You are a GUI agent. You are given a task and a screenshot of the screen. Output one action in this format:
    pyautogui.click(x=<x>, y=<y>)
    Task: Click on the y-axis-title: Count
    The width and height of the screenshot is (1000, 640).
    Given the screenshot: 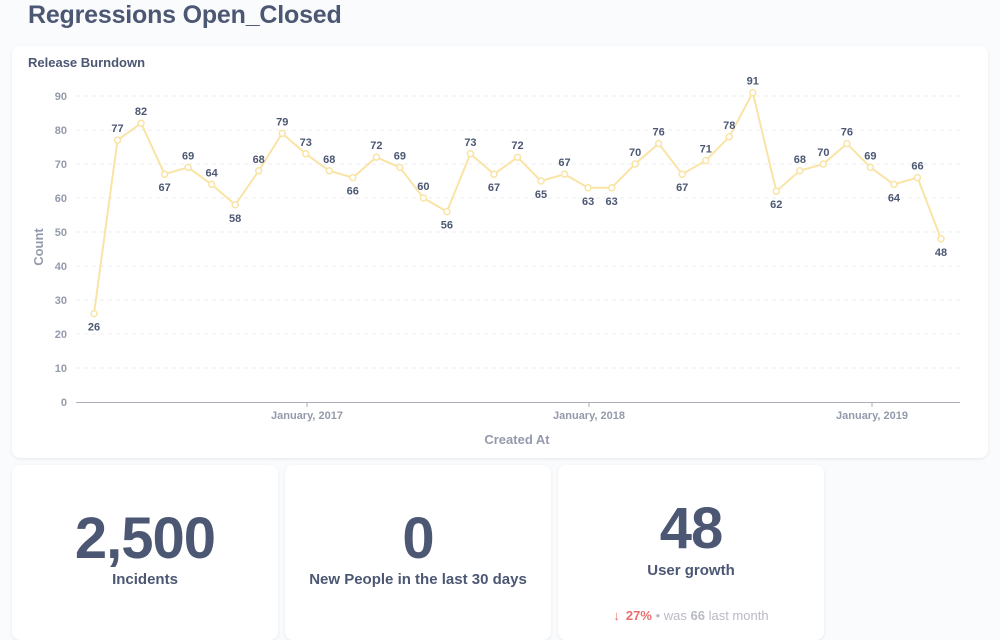 What is the action you would take?
    pyautogui.click(x=38, y=247)
    